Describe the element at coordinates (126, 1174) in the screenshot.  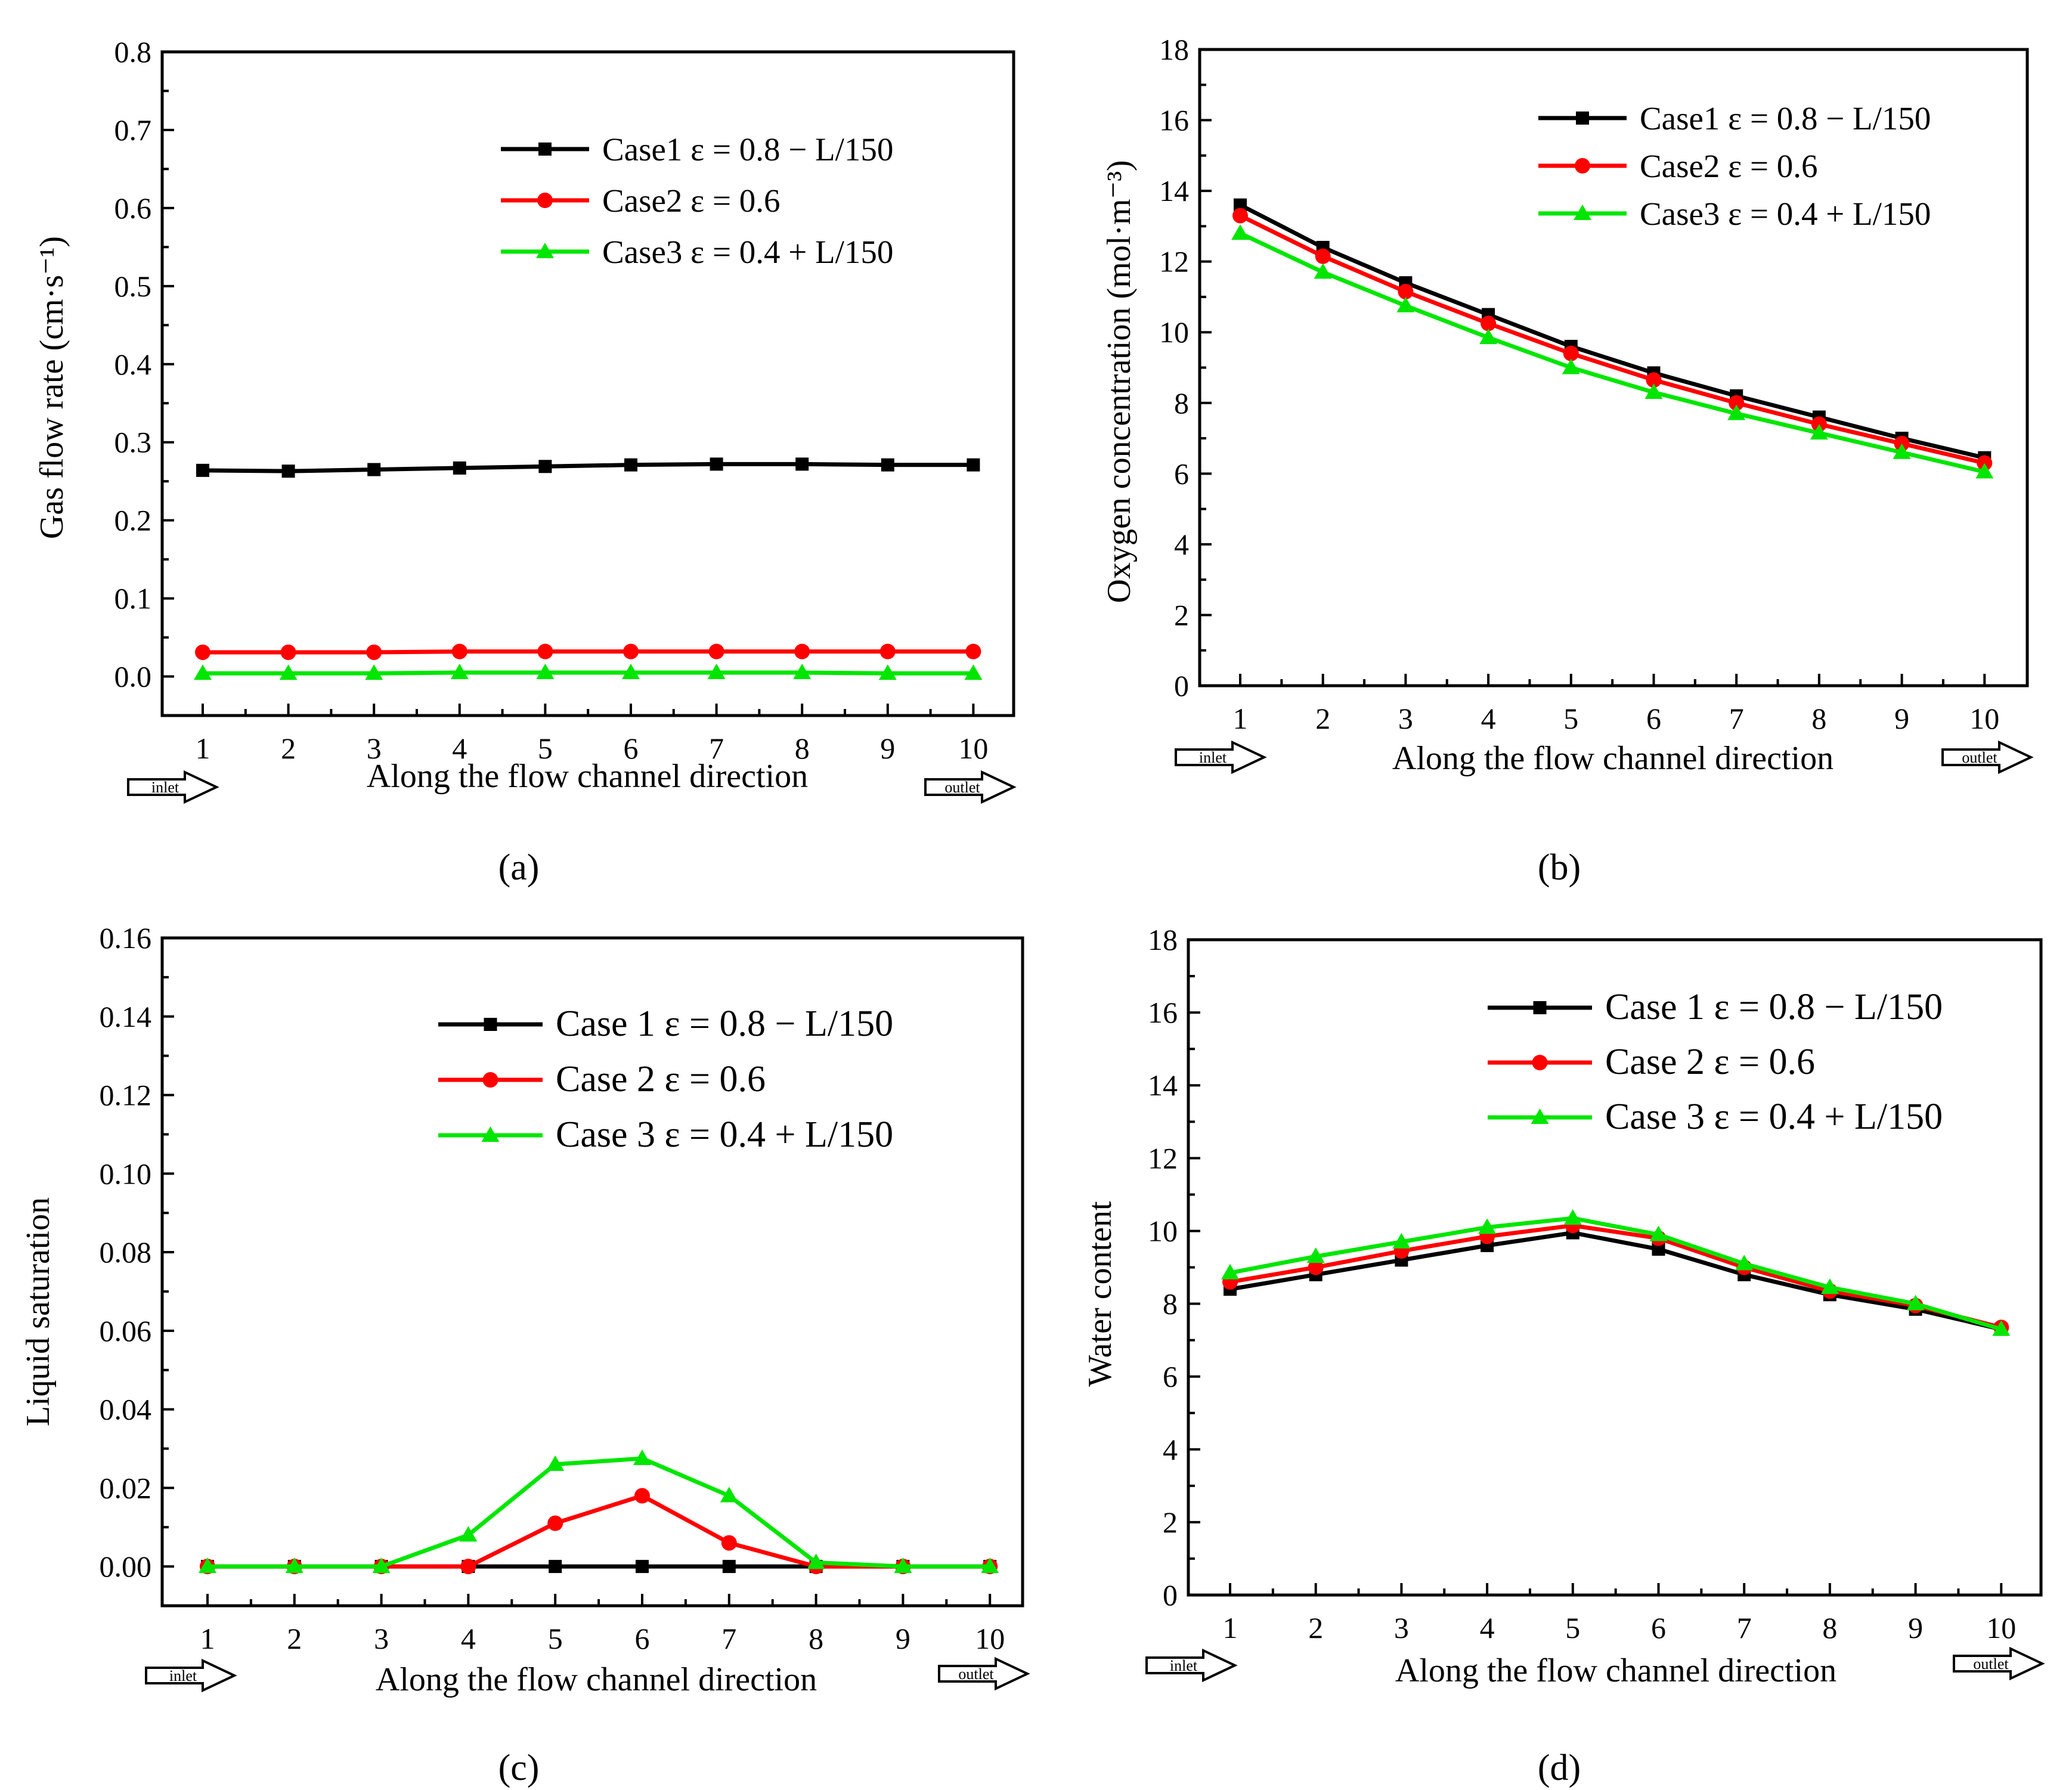
I see `y-tick-label: 0.10` at that location.